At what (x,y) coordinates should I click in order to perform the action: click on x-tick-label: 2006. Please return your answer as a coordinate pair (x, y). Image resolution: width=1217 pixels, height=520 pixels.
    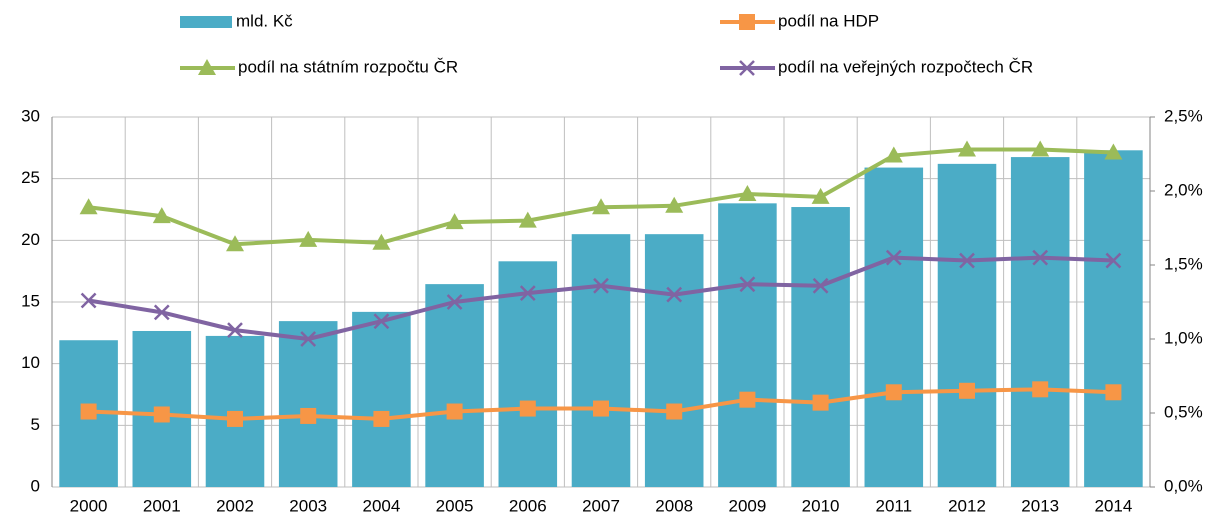
    Looking at the image, I should click on (528, 505).